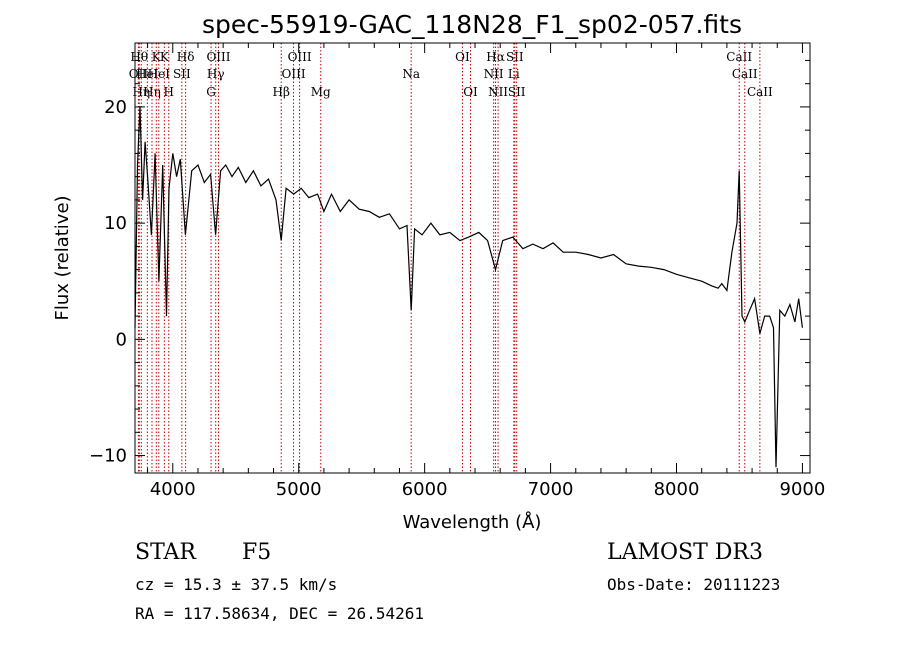 This screenshot has width=900, height=649. I want to click on y-tick-label: −10, so click(108, 456).